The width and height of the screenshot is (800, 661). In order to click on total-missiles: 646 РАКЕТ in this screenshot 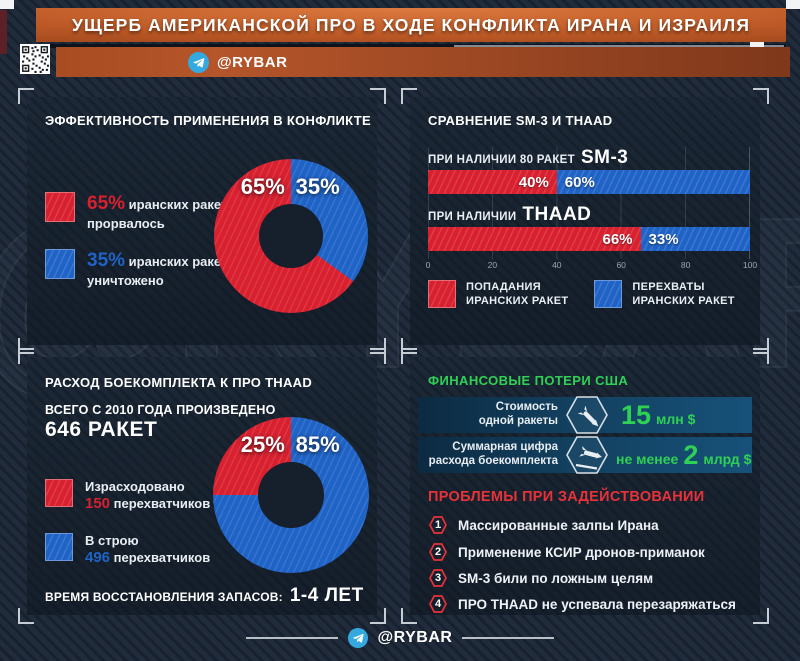, I will do `click(101, 429)`.